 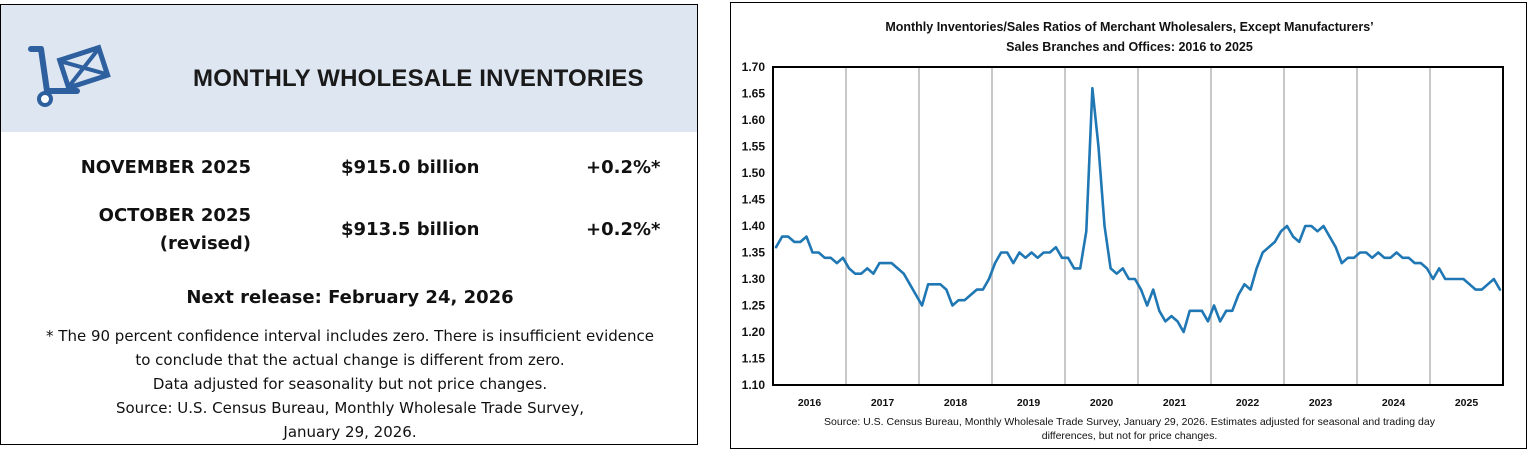 What do you see at coordinates (1394, 403) in the screenshot?
I see `x-tick-label-2024: 2024` at bounding box center [1394, 403].